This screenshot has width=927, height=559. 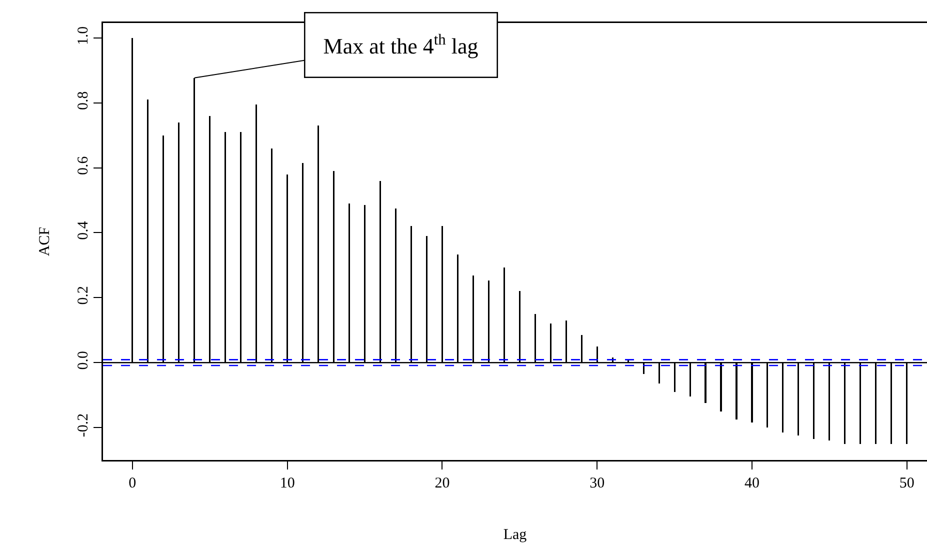 I want to click on y-tick-label: 0.0, so click(x=84, y=360).